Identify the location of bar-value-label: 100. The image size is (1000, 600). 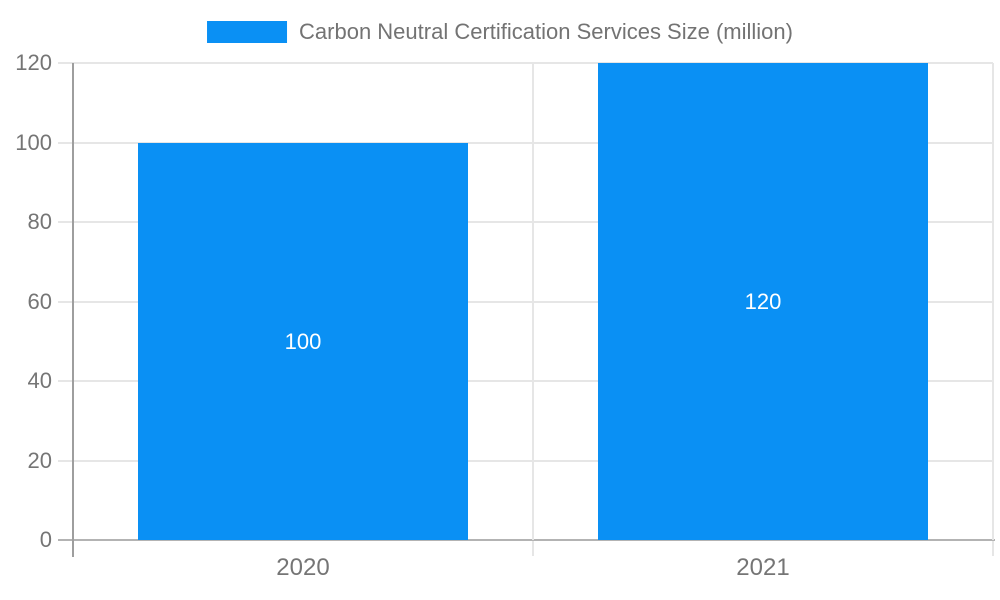
(303, 341).